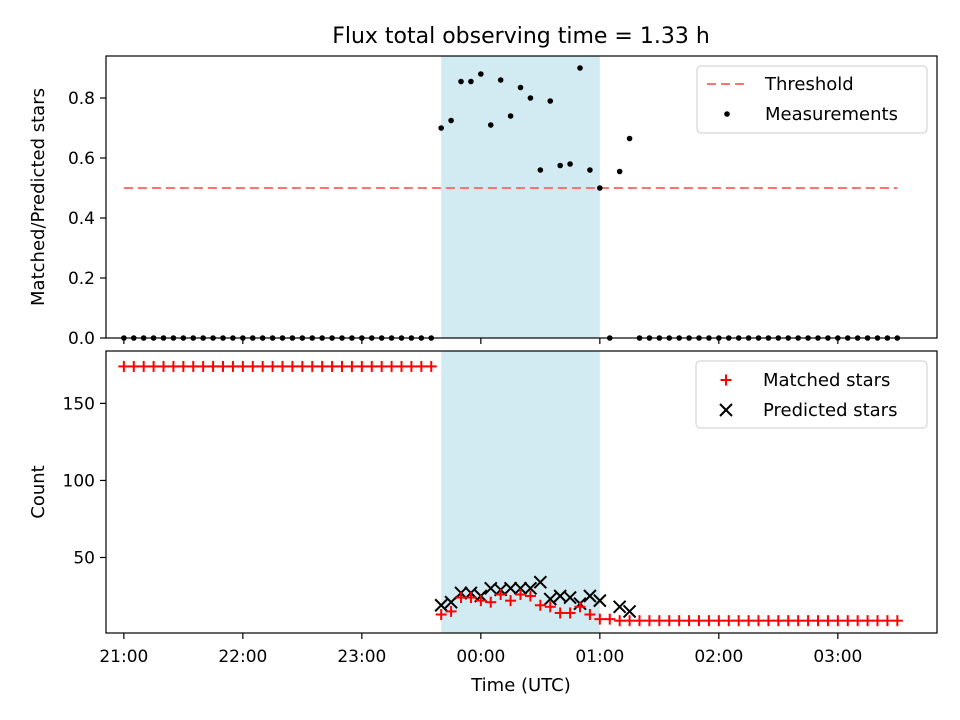  I want to click on top-y-axis-label: Matched/Predicted stars, so click(38, 197).